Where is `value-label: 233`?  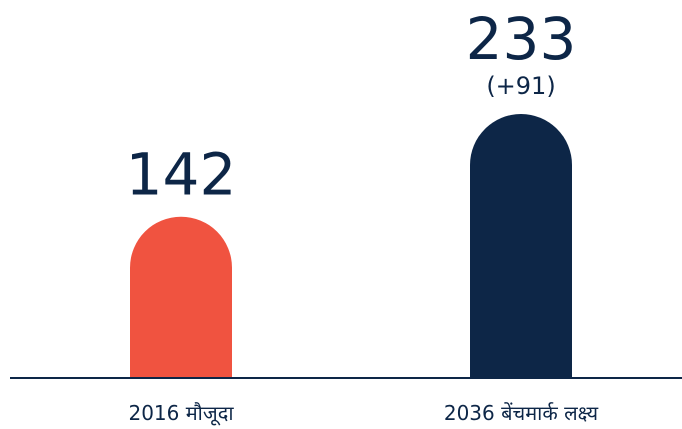
value-label: 233 is located at coordinates (521, 39).